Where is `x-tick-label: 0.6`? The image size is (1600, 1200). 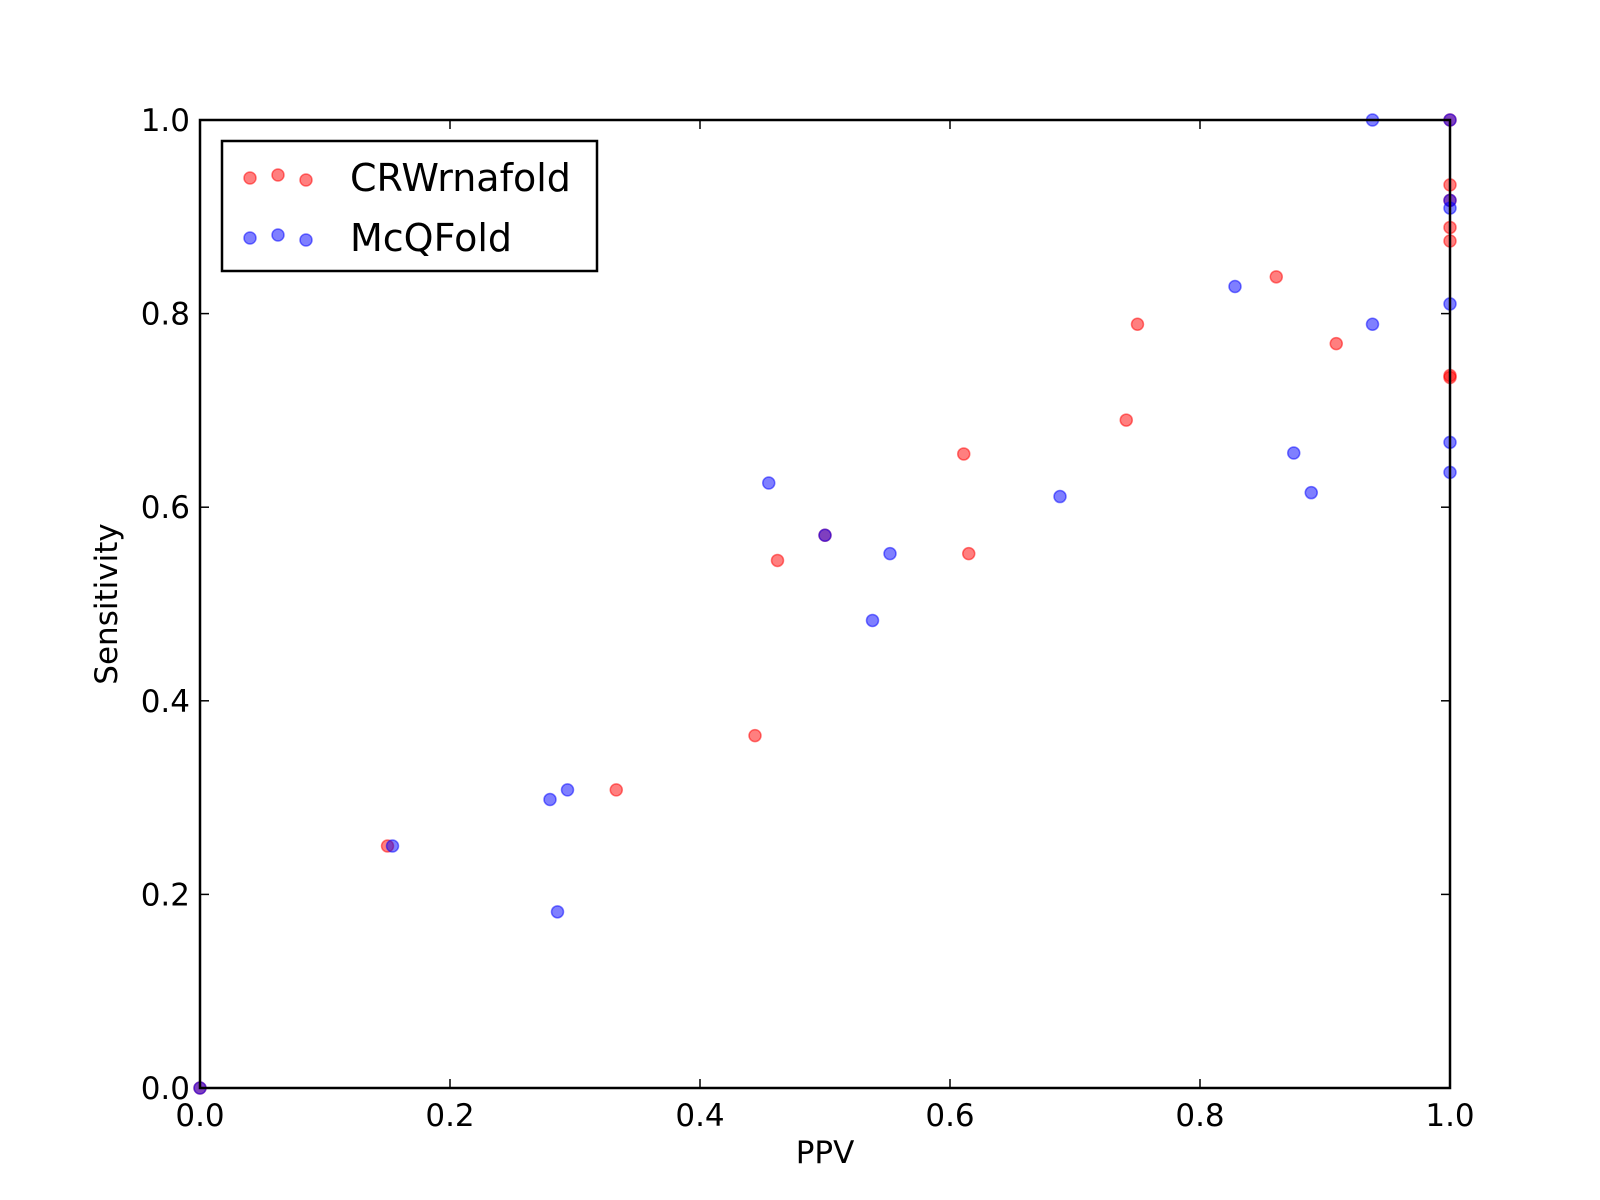
x-tick-label: 0.6 is located at coordinates (949, 1116).